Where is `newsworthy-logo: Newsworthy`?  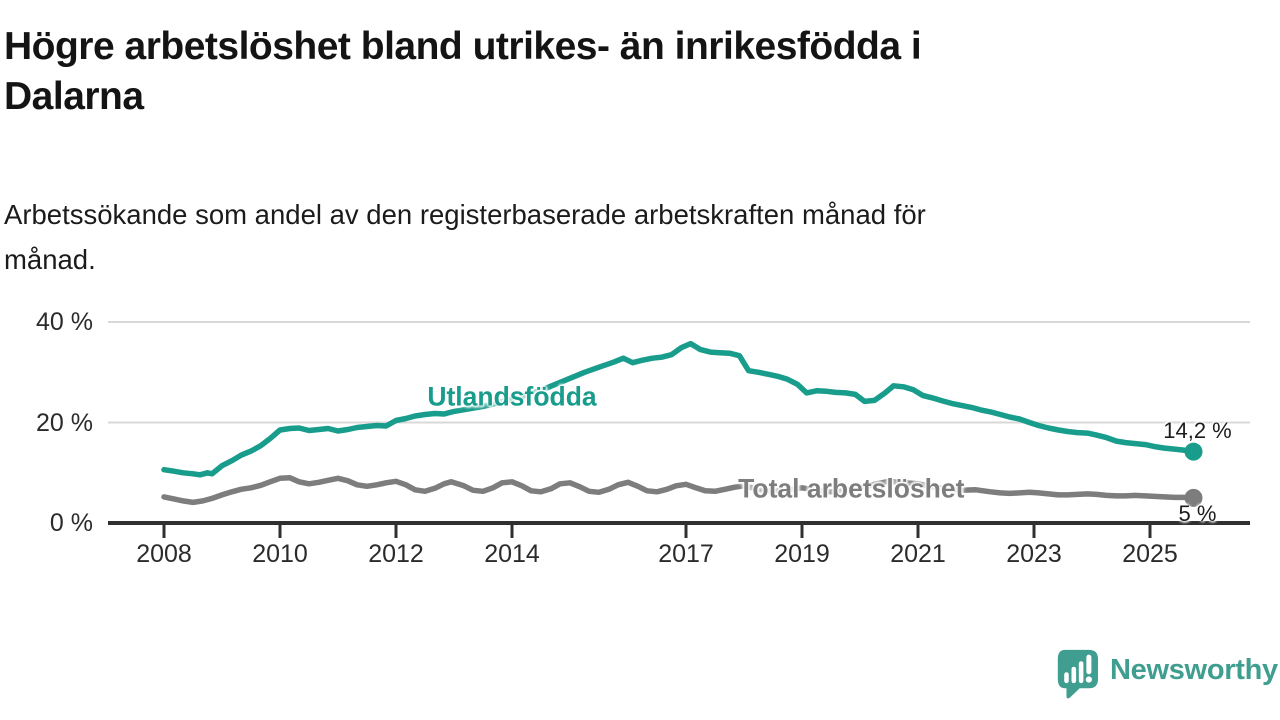 newsworthy-logo: Newsworthy is located at coordinates (1166, 674).